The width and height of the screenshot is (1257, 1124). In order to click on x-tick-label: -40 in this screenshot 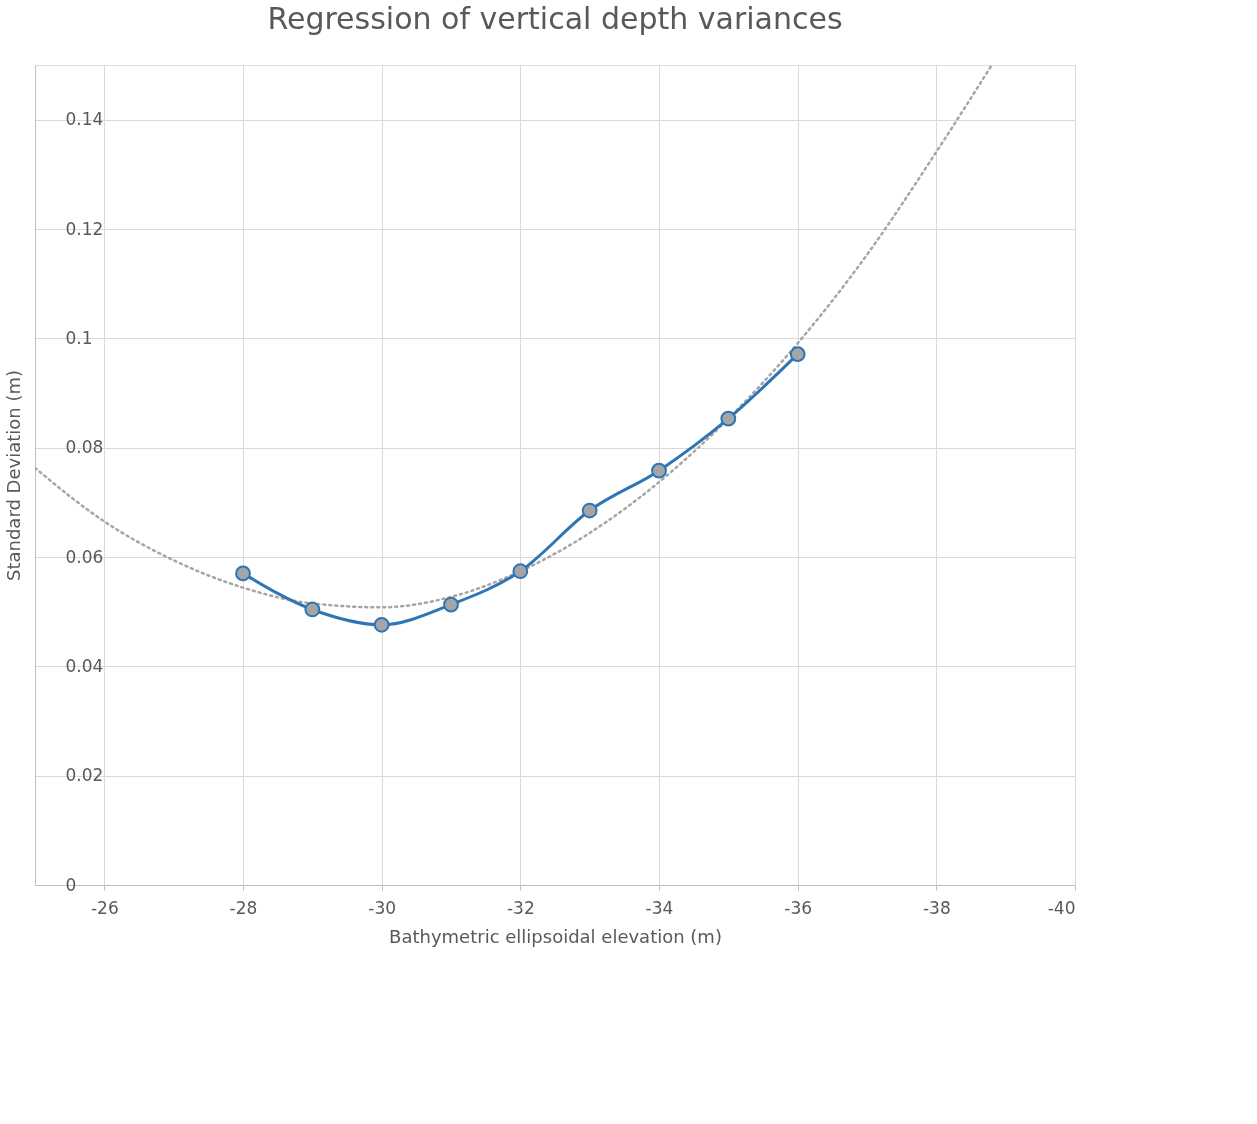, I will do `click(1061, 907)`.